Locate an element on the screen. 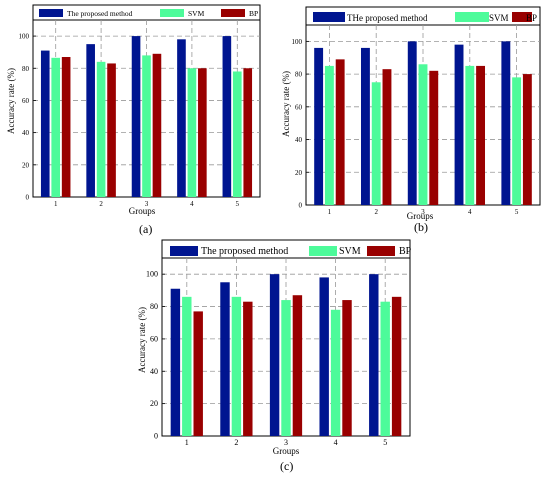 The image size is (550, 479). chart-1-bar-bp-g5 is located at coordinates (248, 132).